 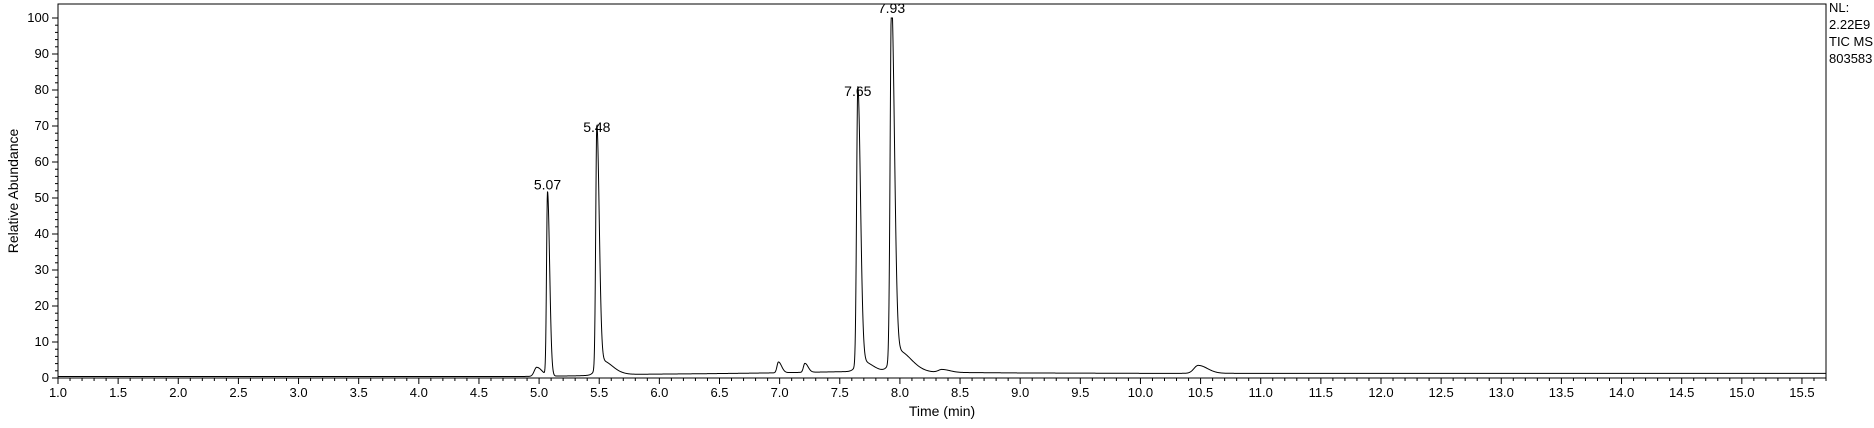 What do you see at coordinates (596, 127) in the screenshot?
I see `peak-label: 5.48` at bounding box center [596, 127].